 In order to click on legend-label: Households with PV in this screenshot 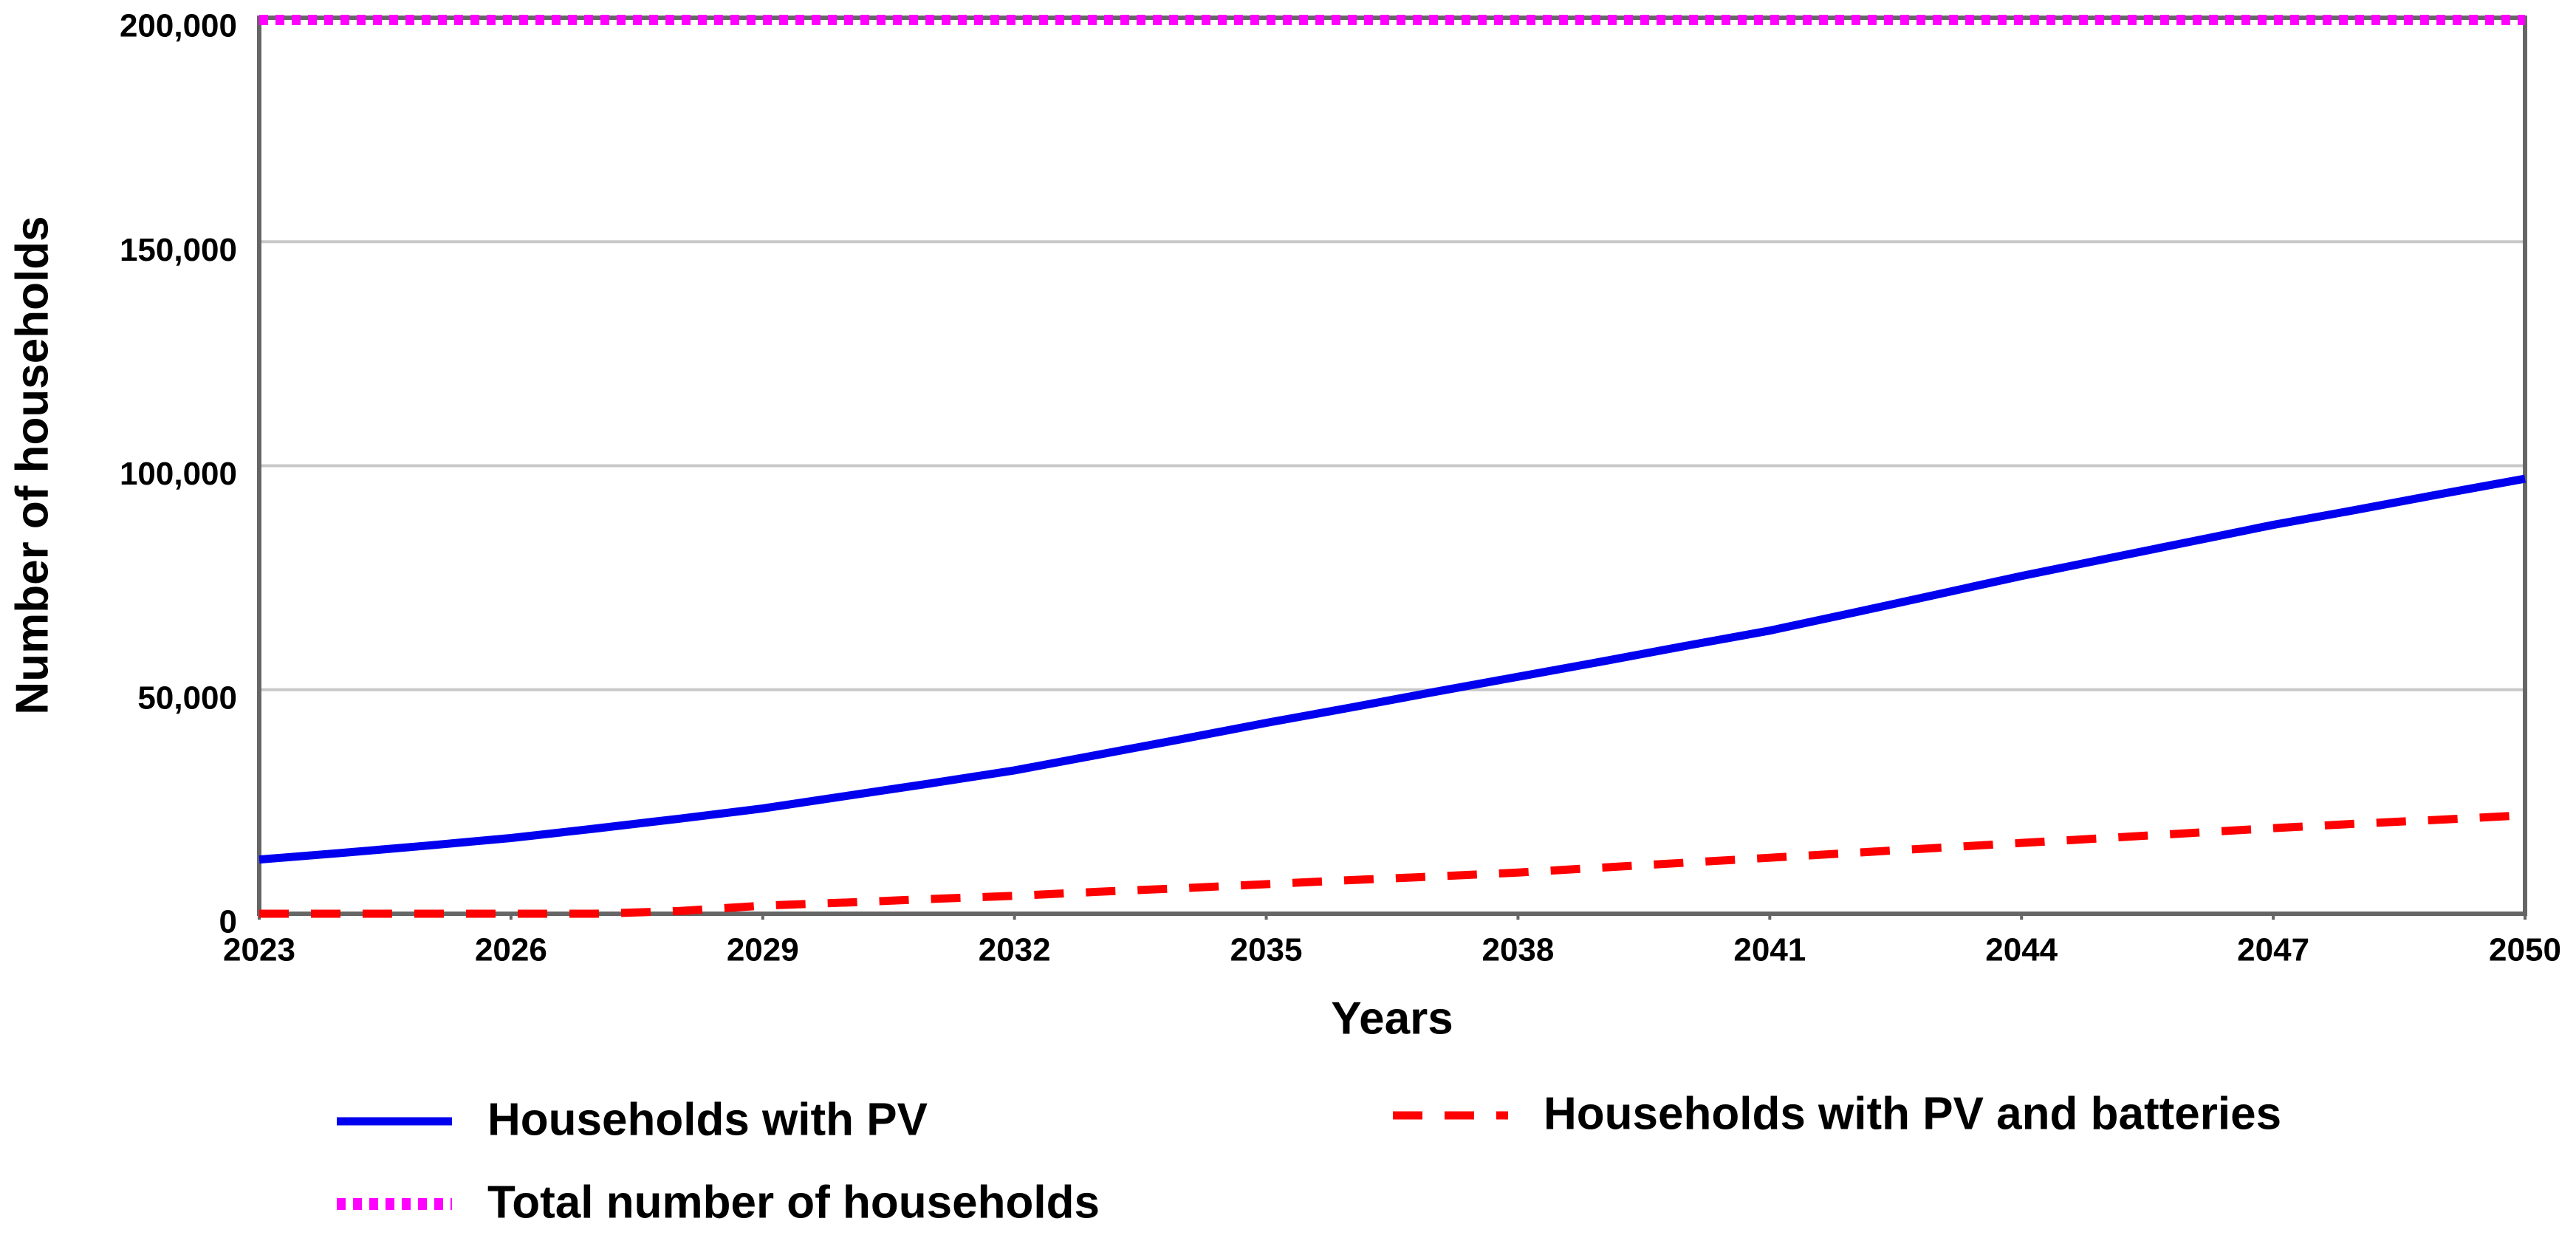, I will do `click(707, 1119)`.